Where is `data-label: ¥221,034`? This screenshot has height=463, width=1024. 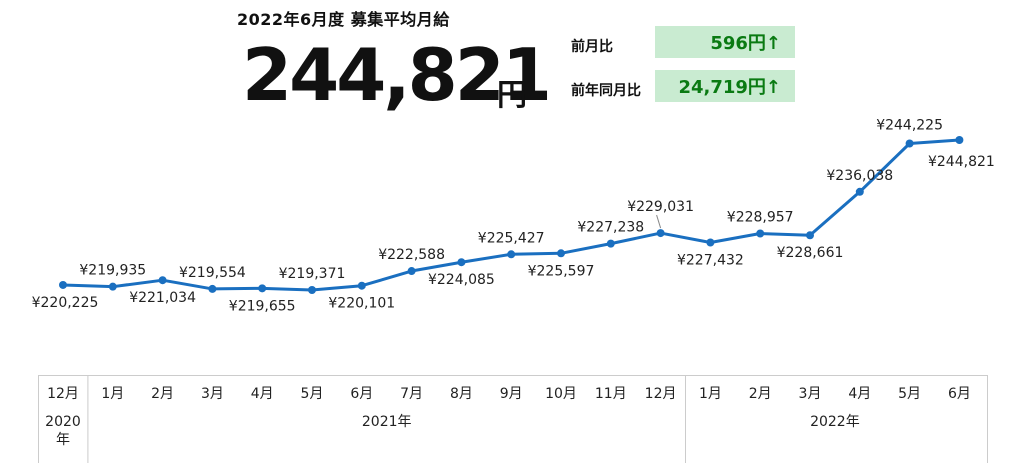 data-label: ¥221,034 is located at coordinates (162, 298).